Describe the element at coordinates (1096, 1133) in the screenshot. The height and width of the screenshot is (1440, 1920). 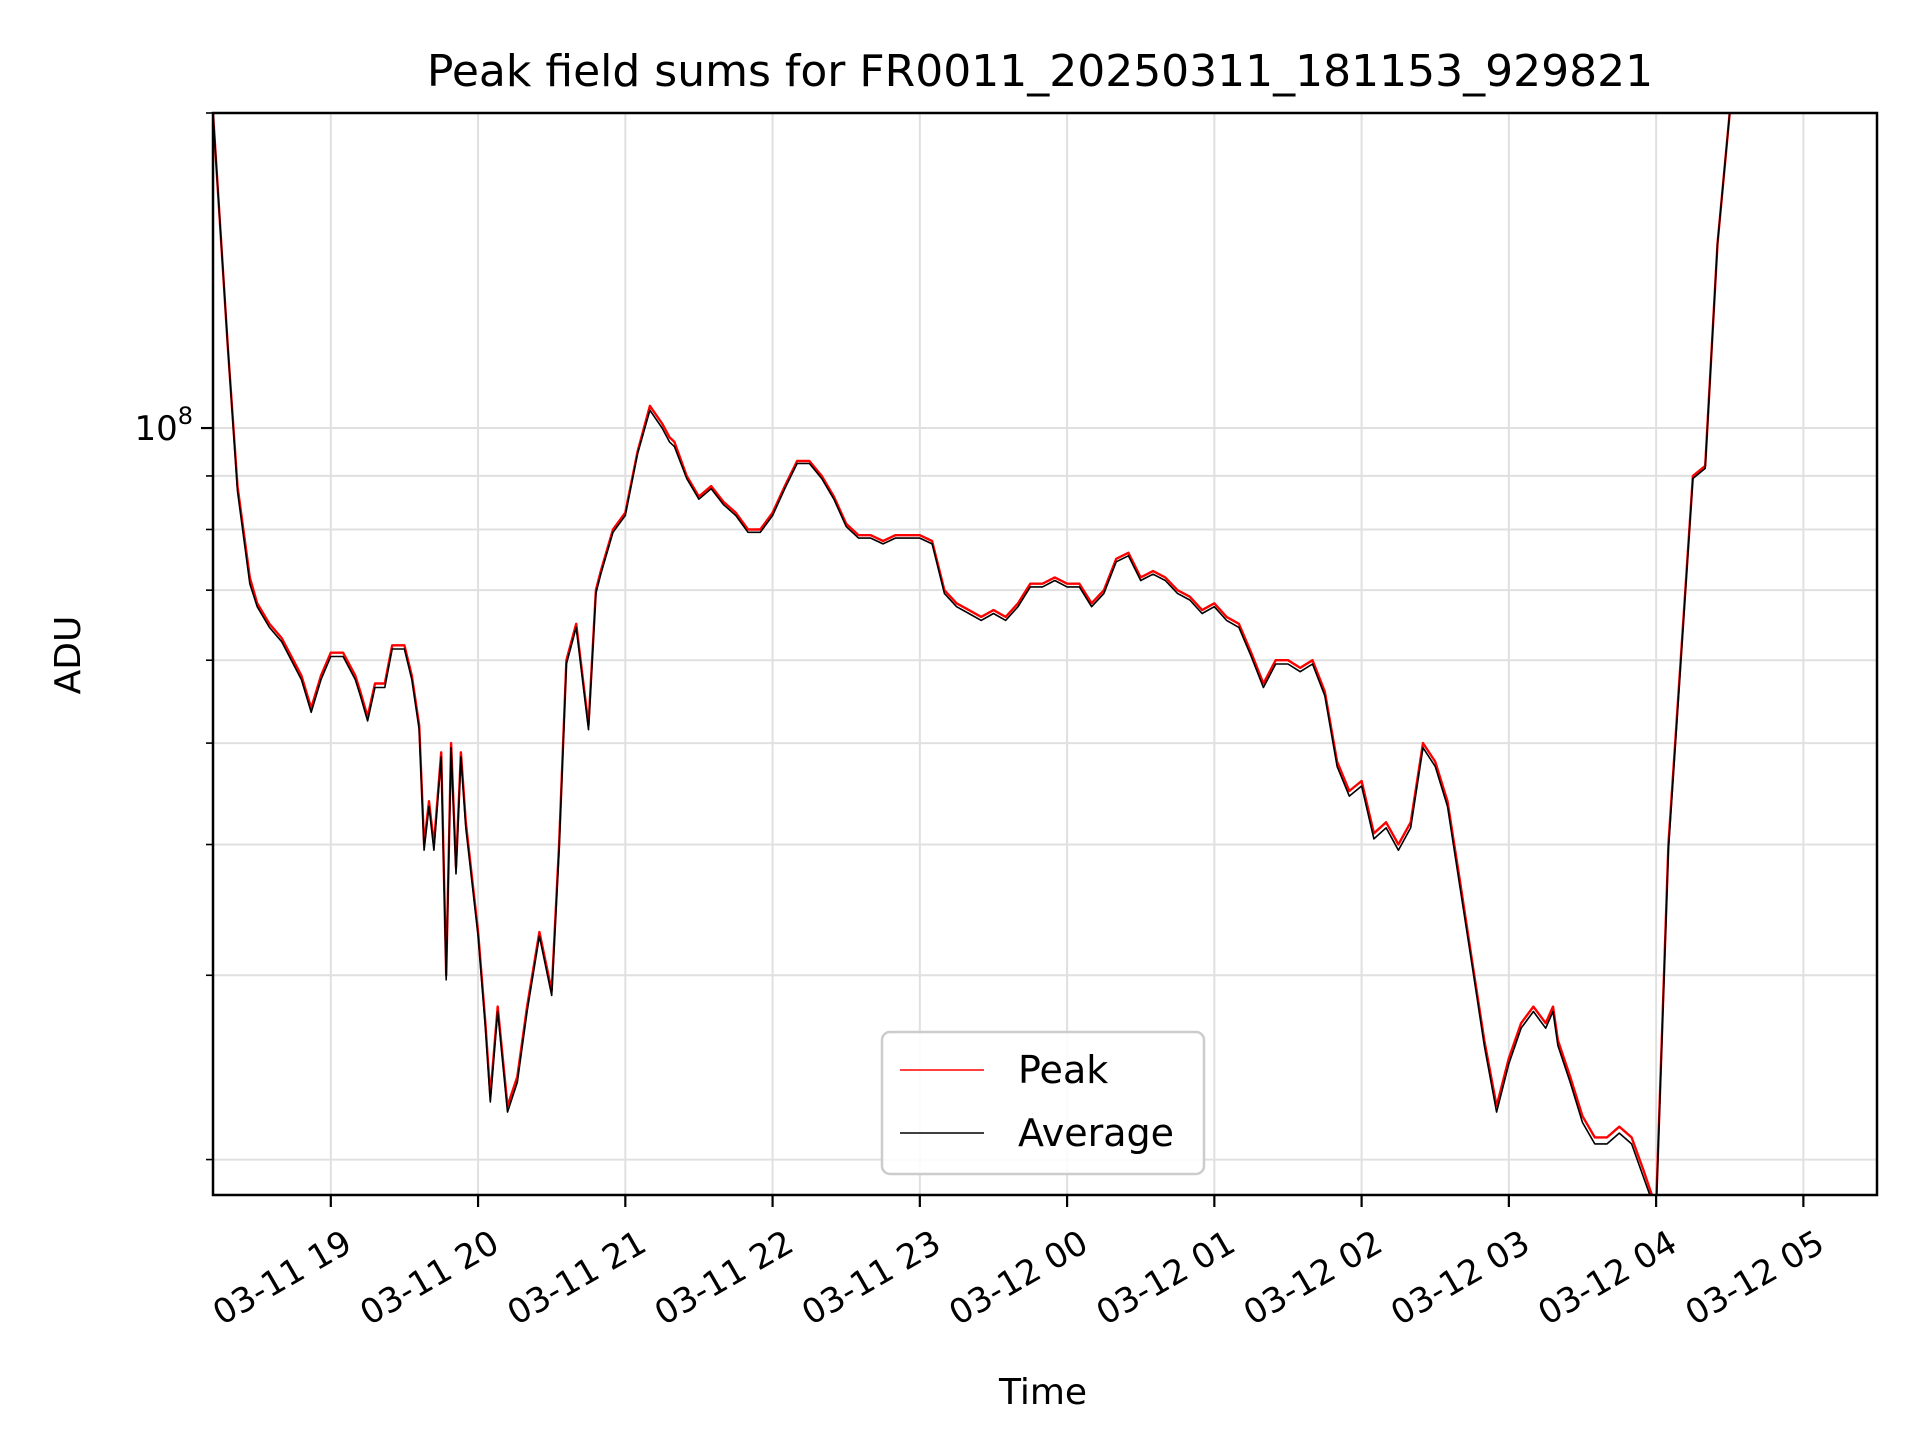
I see `legend-label-average: Average` at that location.